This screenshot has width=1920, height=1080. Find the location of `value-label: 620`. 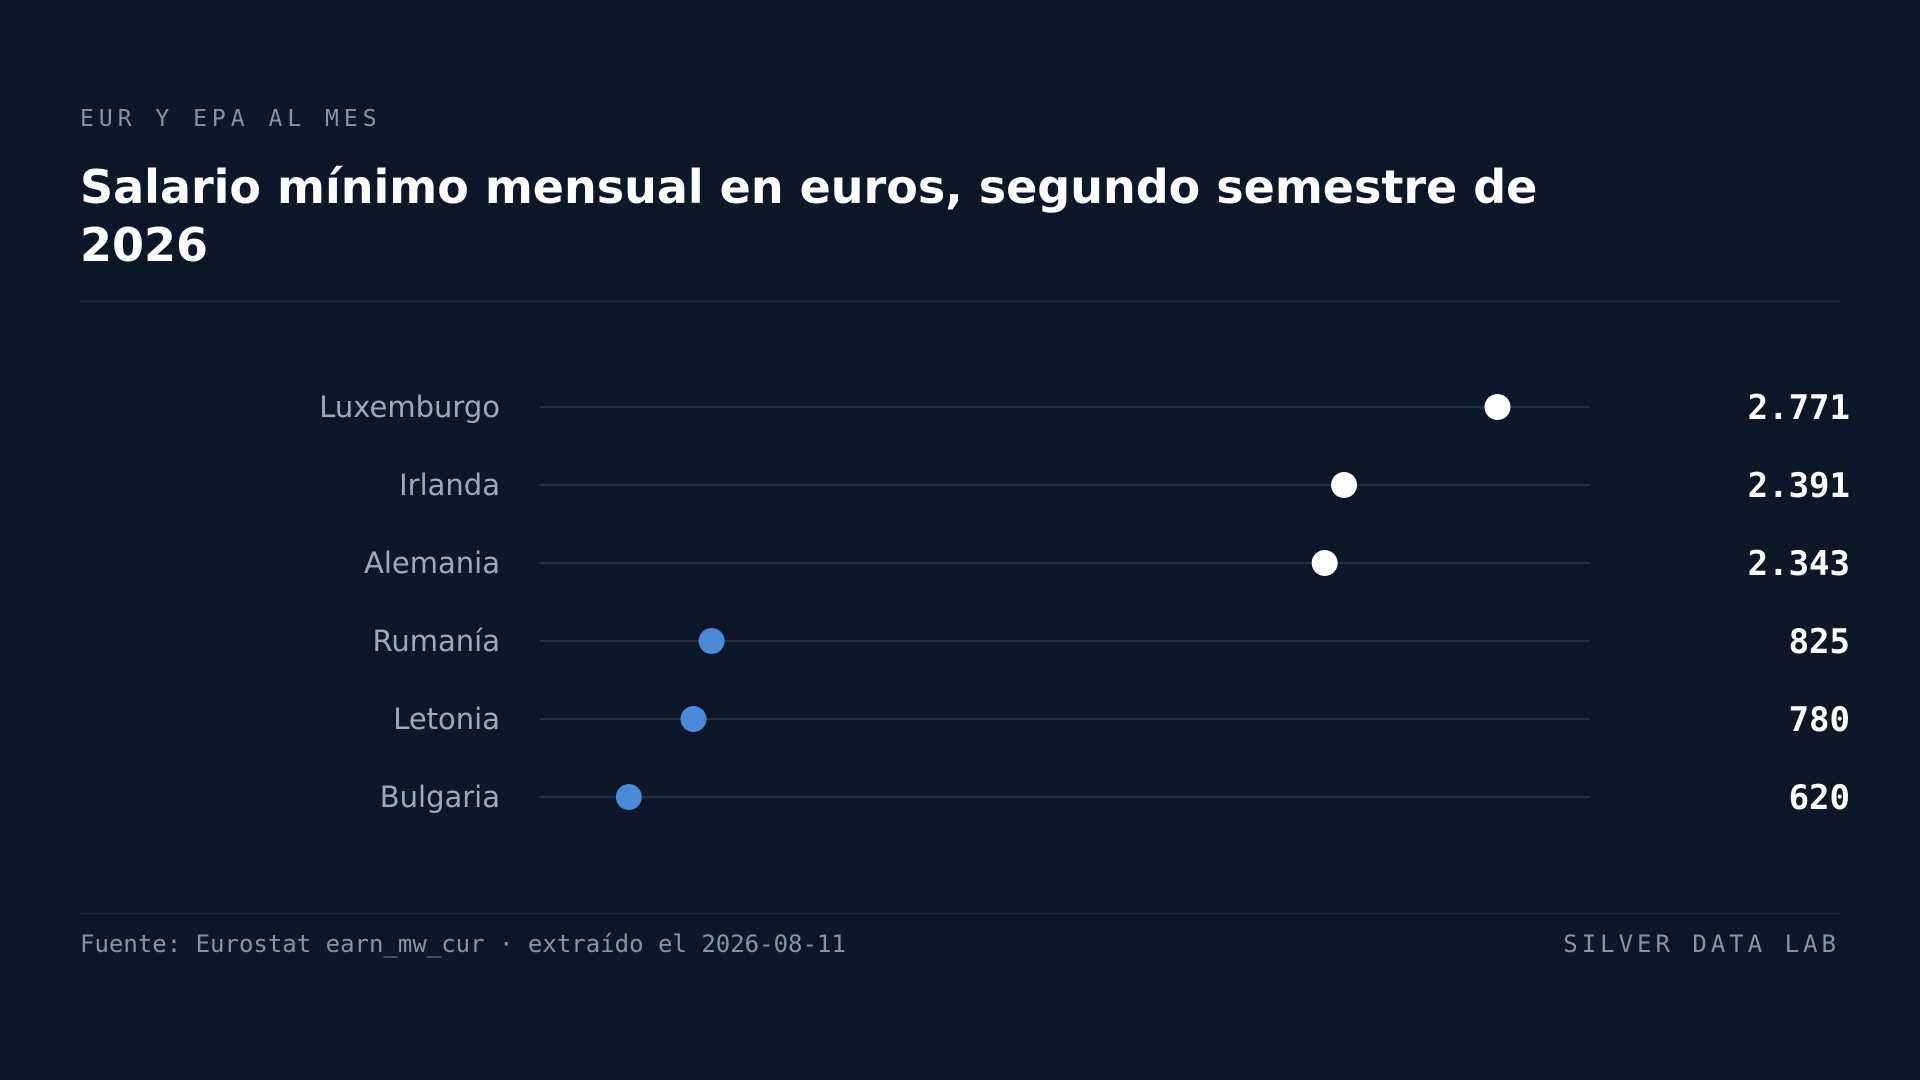

value-label: 620 is located at coordinates (1819, 798).